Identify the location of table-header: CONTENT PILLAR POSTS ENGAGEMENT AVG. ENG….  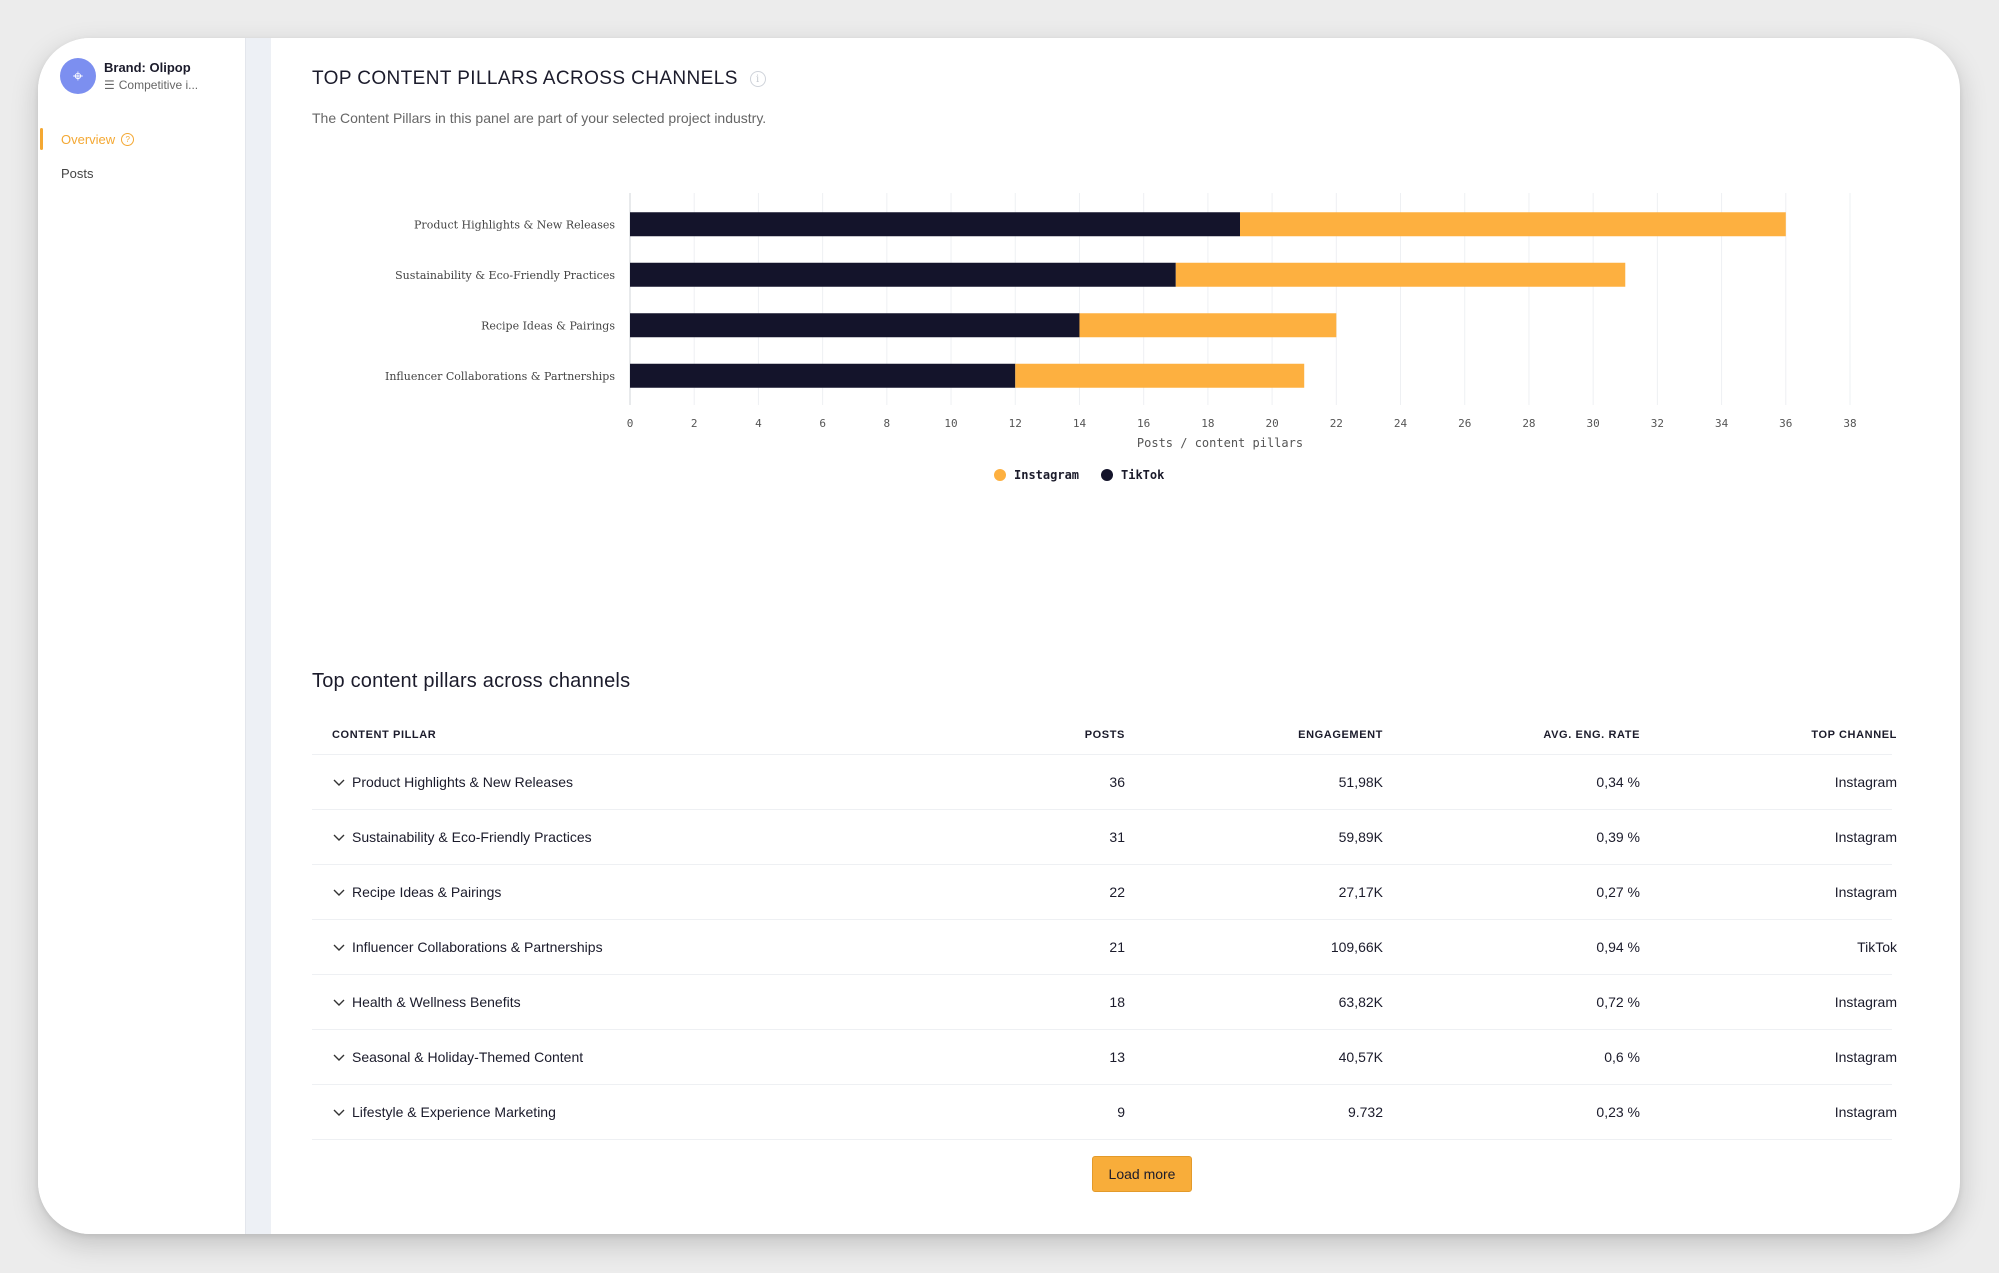
(1104, 735).